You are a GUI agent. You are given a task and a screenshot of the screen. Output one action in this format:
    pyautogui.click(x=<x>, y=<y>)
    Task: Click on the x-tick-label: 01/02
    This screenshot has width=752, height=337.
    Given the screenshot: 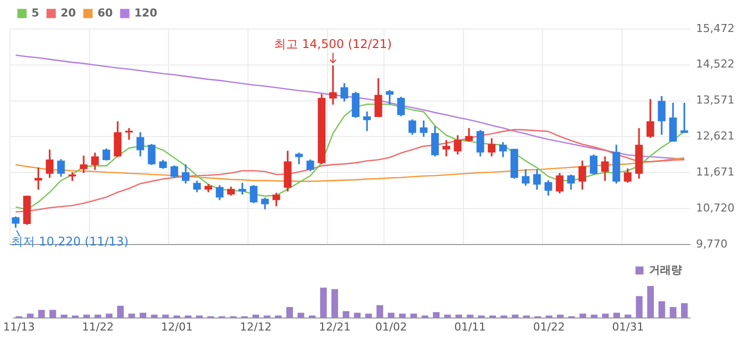 What is the action you would take?
    pyautogui.click(x=391, y=327)
    